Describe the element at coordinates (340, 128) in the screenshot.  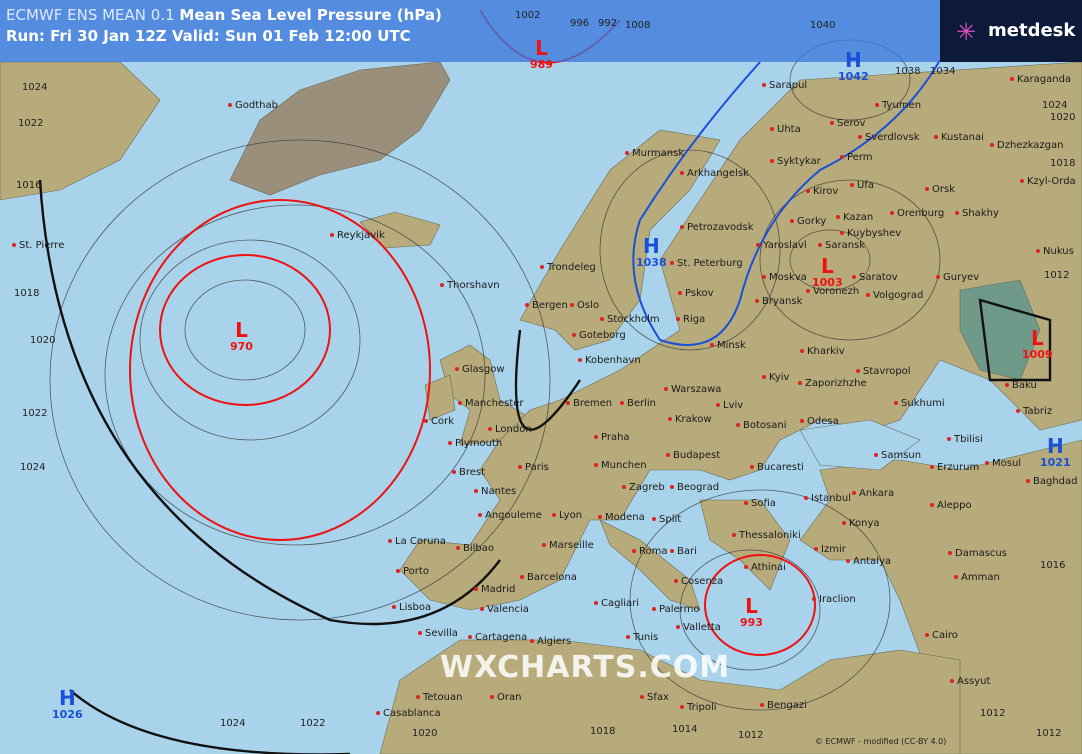
I see `greenland` at that location.